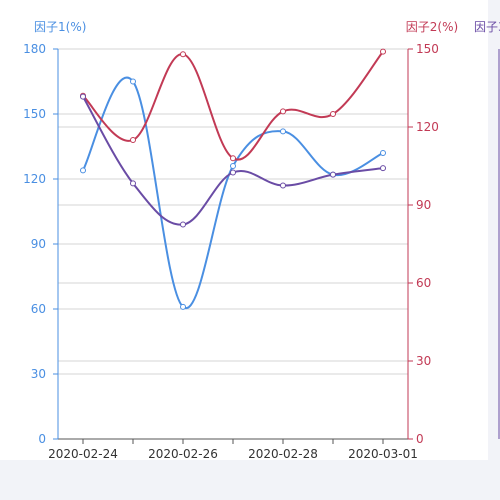 The width and height of the screenshot is (500, 500). Describe the element at coordinates (34, 179) in the screenshot. I see `left-tick-label: 120` at that location.